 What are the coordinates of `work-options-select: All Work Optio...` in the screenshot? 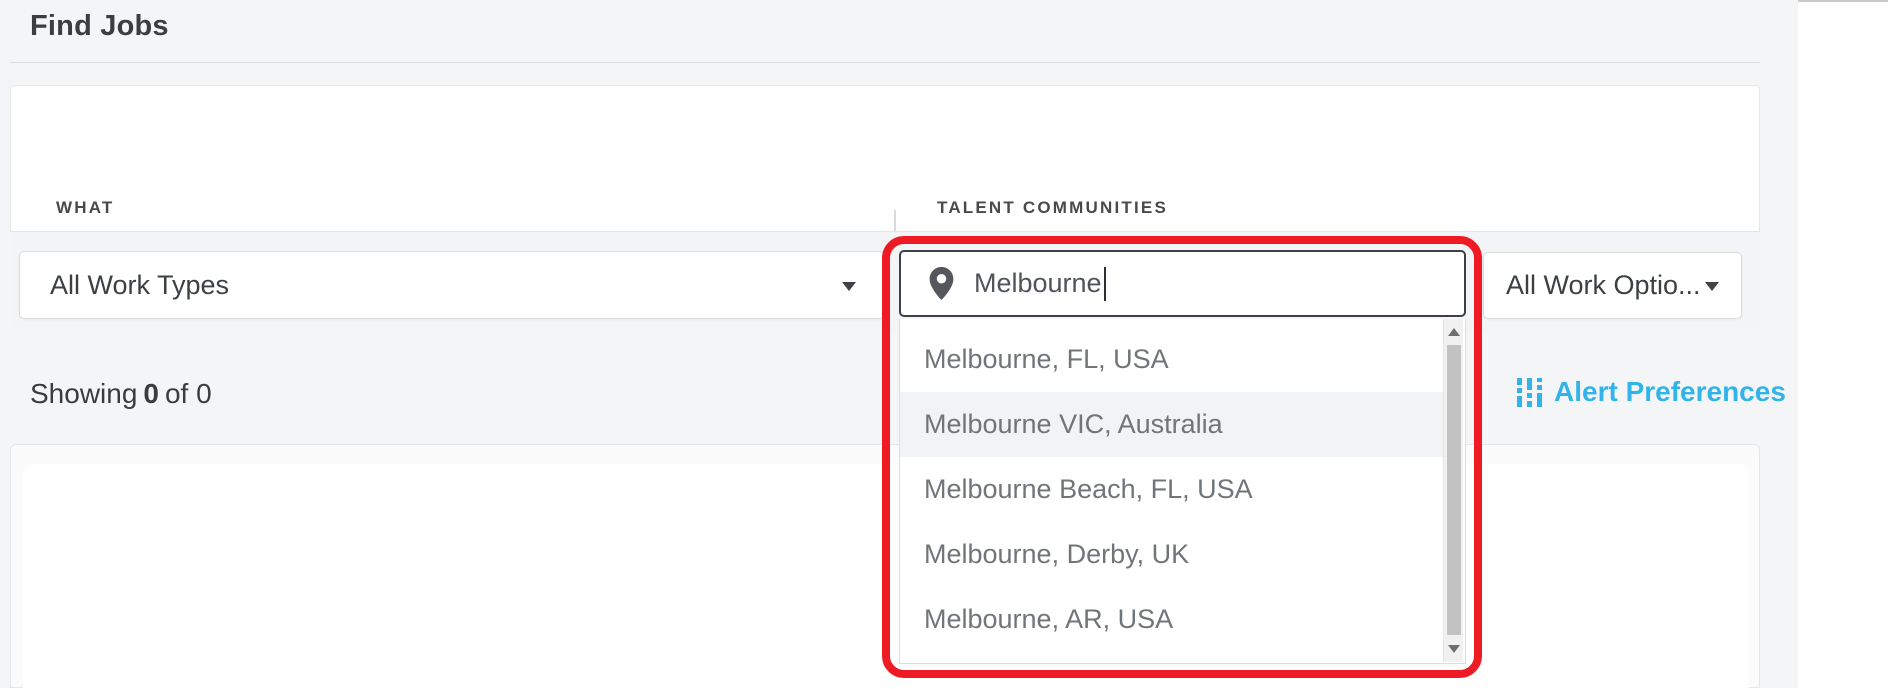 It's located at (1612, 285).